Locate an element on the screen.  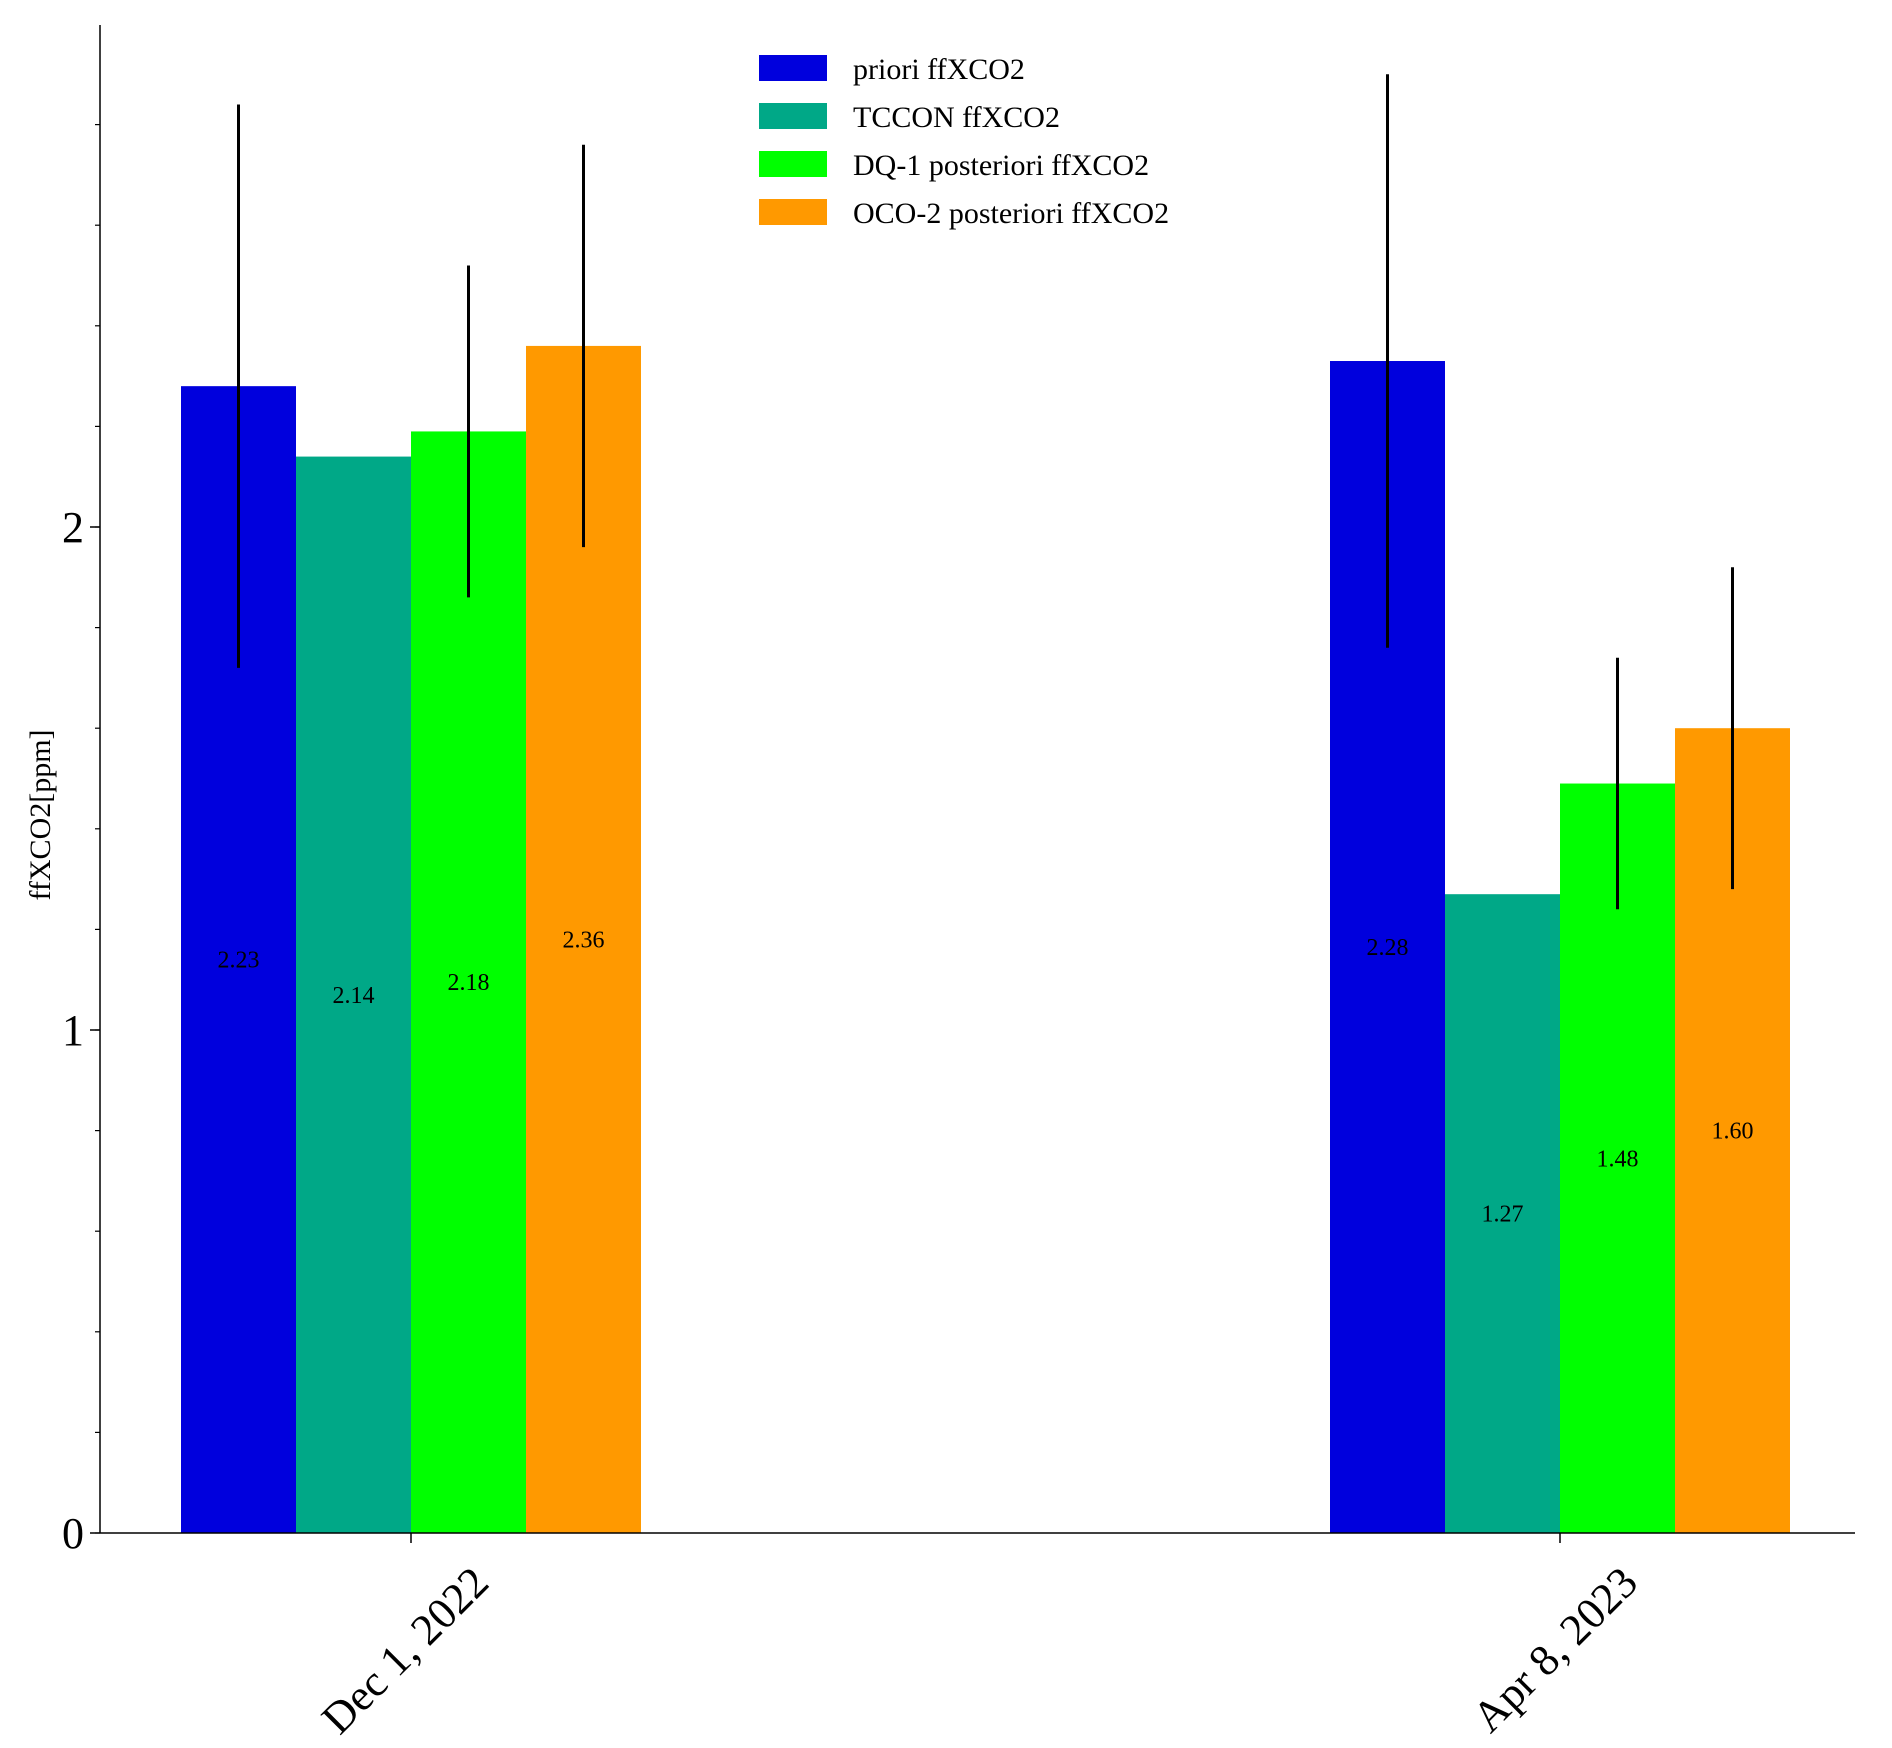
data-label-2-1: 2.14 is located at coordinates (354, 996).